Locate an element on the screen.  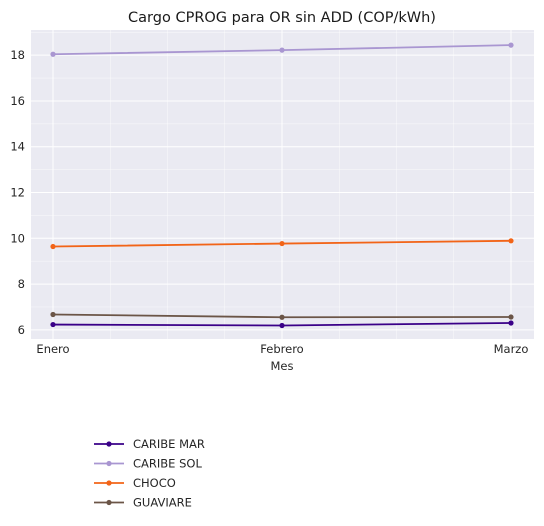
legend: CARIBE MAR CARIBE SOL CHOCO GUAVIARE is located at coordinates (149, 473).